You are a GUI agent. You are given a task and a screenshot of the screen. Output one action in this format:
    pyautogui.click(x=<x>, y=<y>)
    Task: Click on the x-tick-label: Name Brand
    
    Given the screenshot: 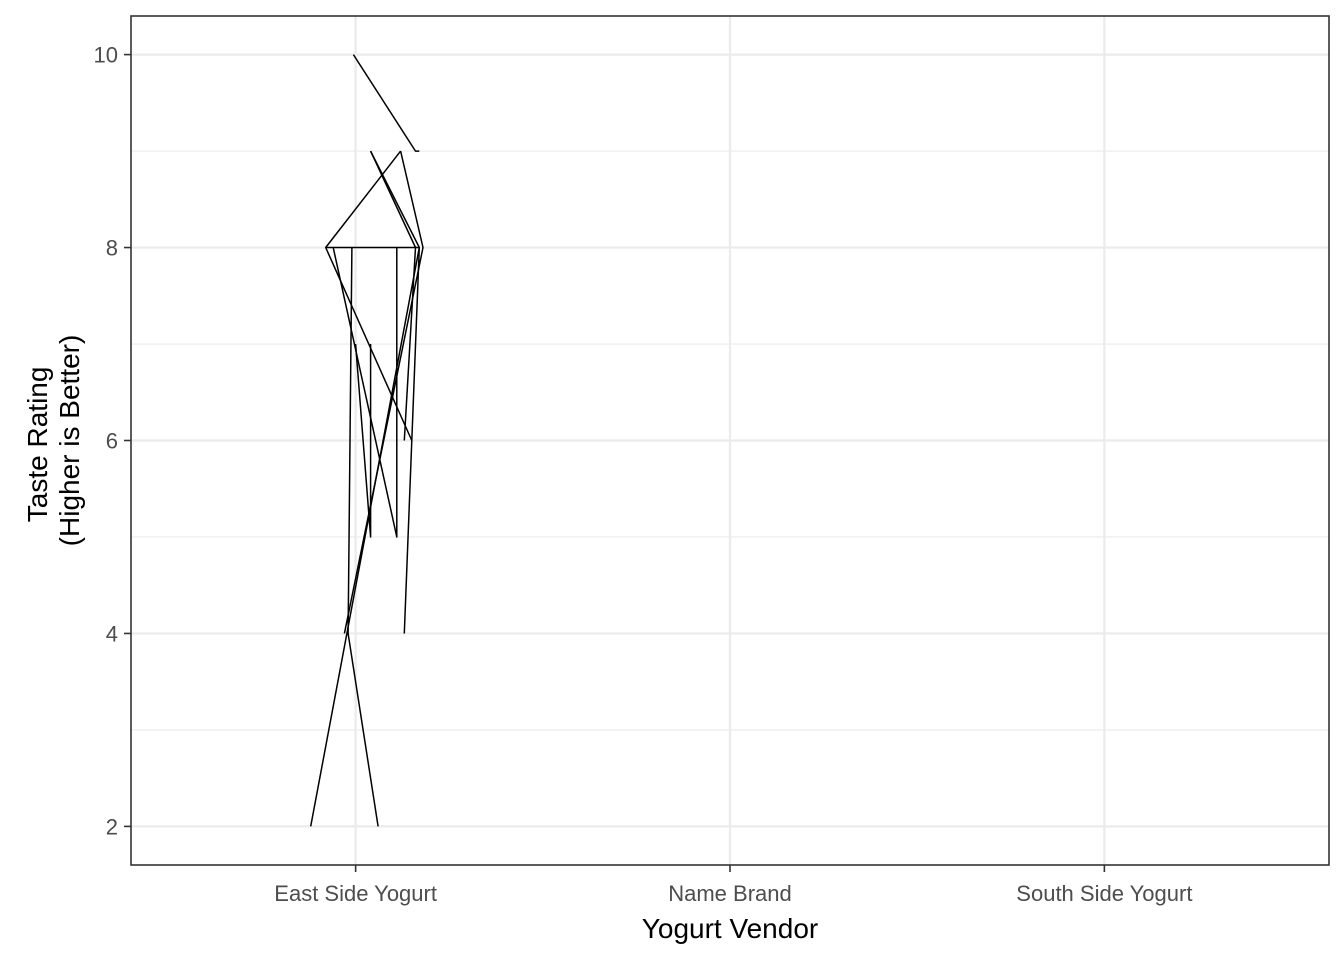 What is the action you would take?
    pyautogui.click(x=730, y=893)
    